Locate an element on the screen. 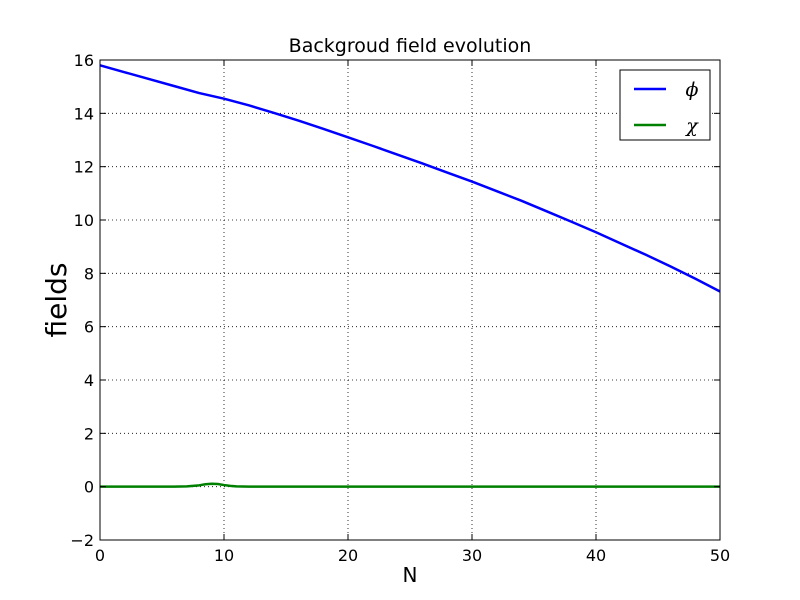 The width and height of the screenshot is (800, 600). y-tick-label: 4 is located at coordinates (89, 380).